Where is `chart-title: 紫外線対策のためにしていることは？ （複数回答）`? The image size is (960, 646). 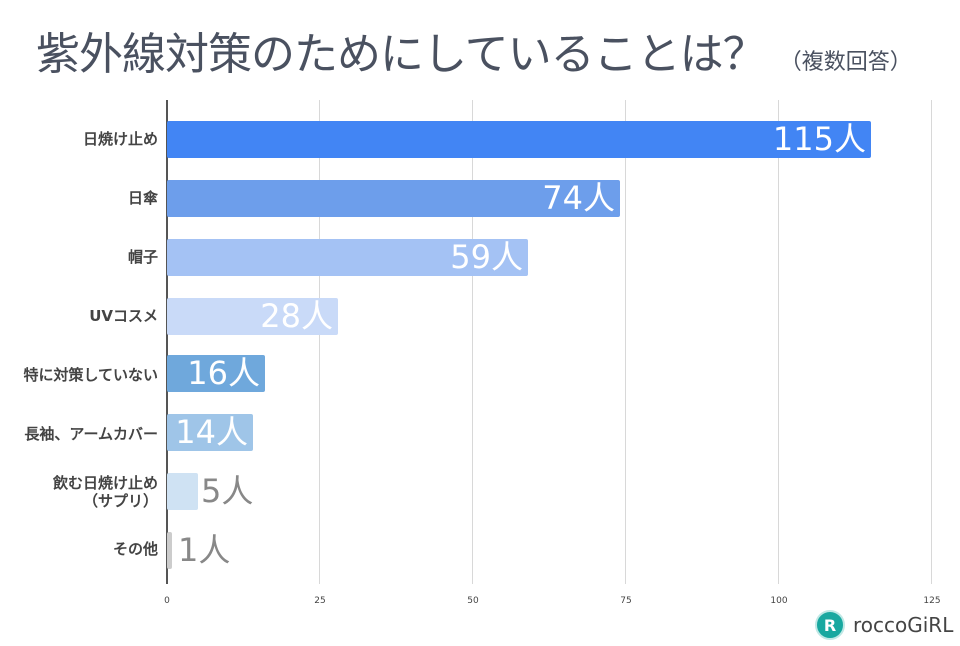 chart-title: 紫外線対策のためにしていることは？ （複数回答） is located at coordinates (474, 50).